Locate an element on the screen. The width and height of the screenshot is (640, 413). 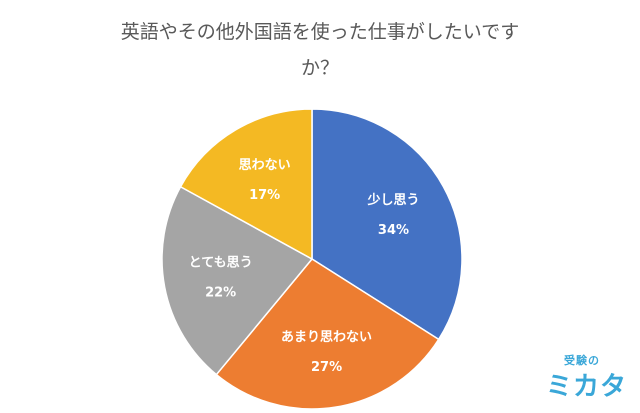
logo-top-text: 受験の is located at coordinates (582, 360).